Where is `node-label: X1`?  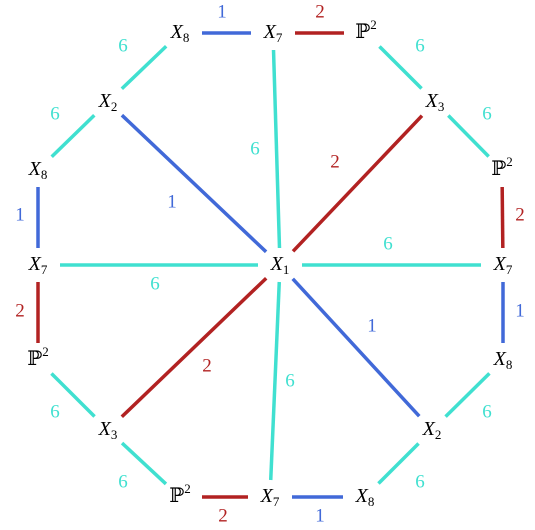
node-label: X1 is located at coordinates (280, 265).